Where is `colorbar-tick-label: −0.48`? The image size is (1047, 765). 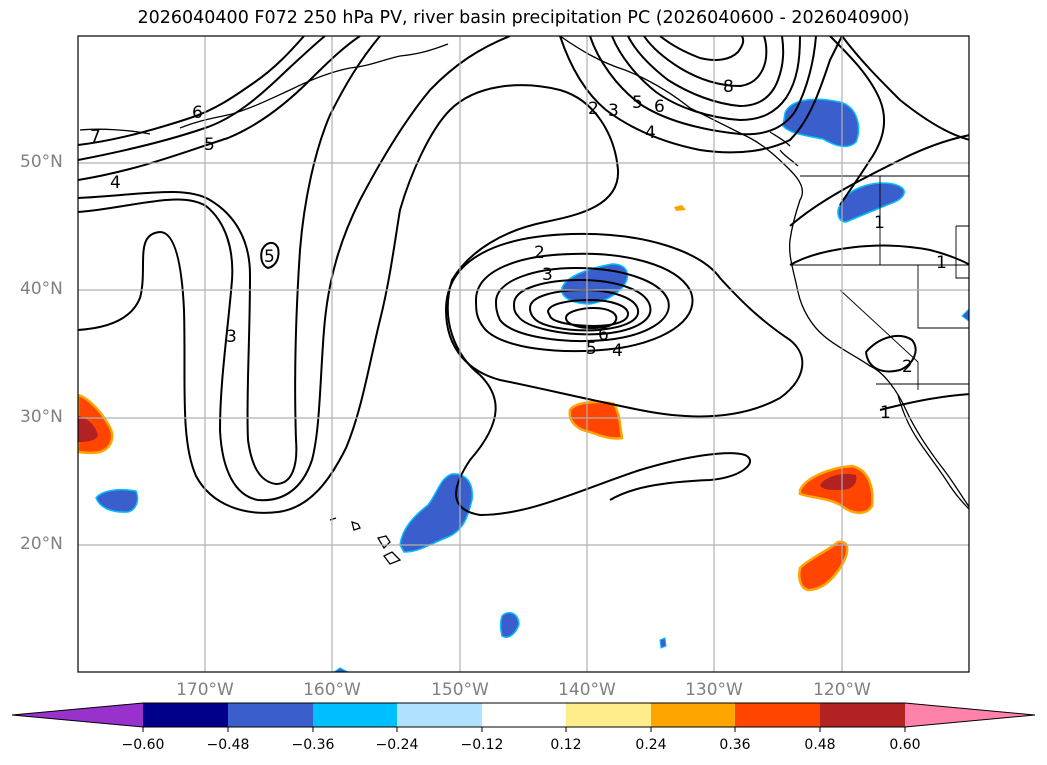 colorbar-tick-label: −0.48 is located at coordinates (228, 745).